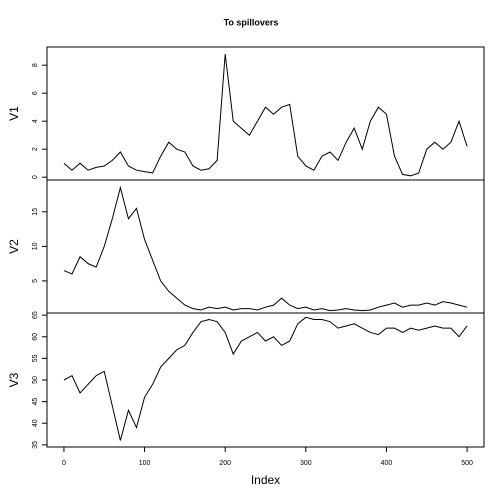  What do you see at coordinates (35, 402) in the screenshot?
I see `y-tick-label: 45` at bounding box center [35, 402].